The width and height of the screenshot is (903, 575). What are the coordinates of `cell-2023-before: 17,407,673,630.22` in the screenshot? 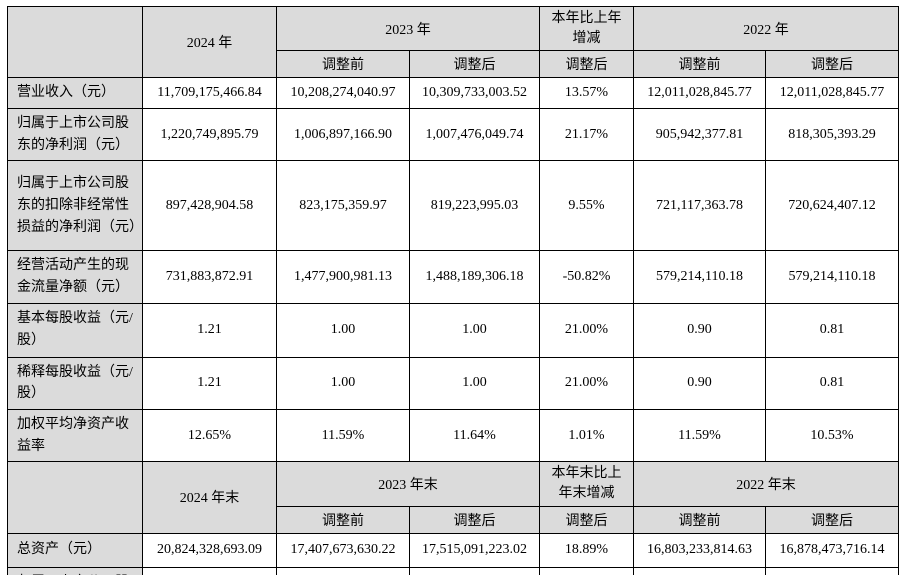 It's located at (343, 550).